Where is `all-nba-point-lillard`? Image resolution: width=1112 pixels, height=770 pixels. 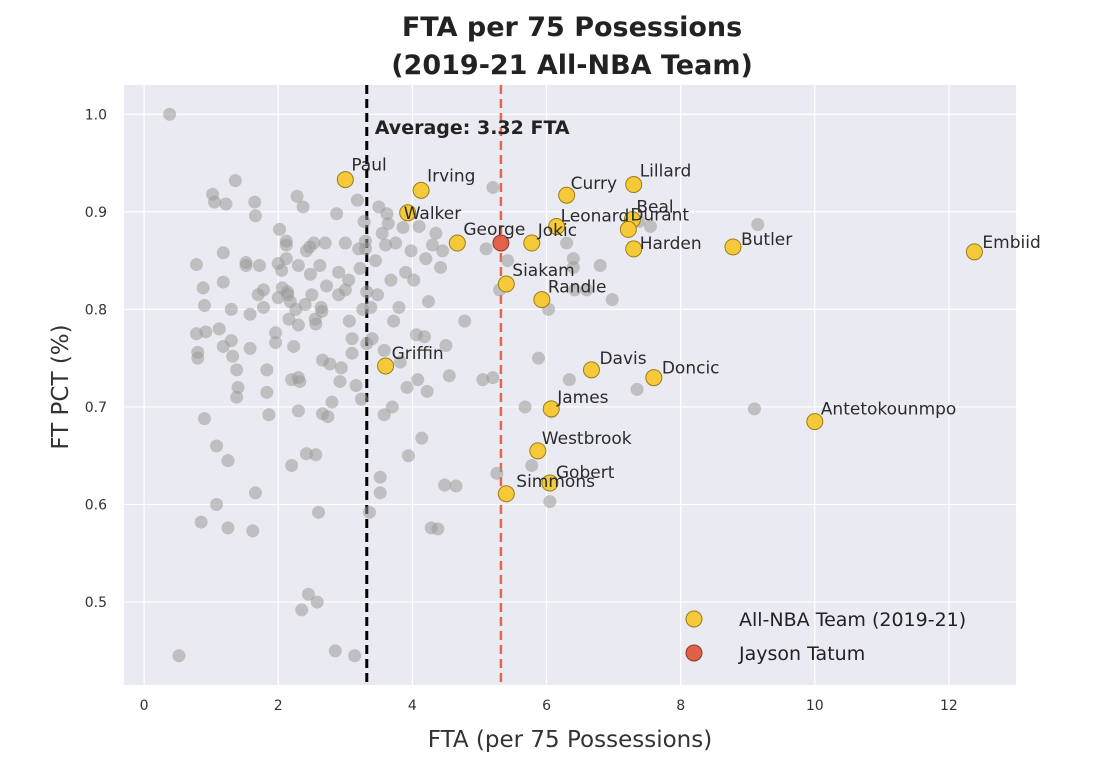 all-nba-point-lillard is located at coordinates (634, 185).